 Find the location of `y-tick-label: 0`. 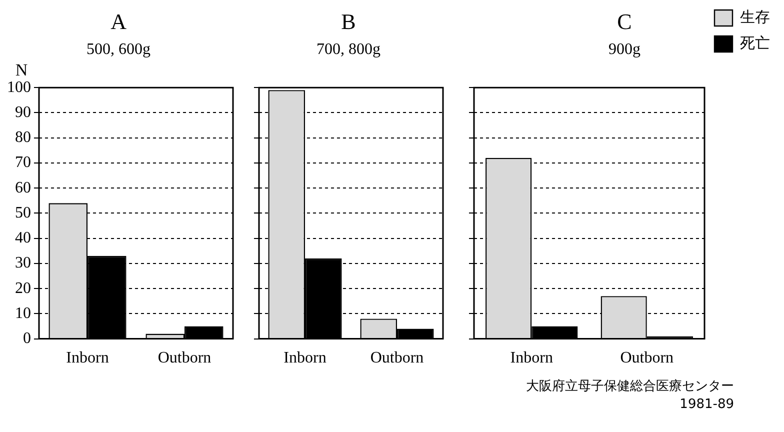

y-tick-label: 0 is located at coordinates (27, 339).